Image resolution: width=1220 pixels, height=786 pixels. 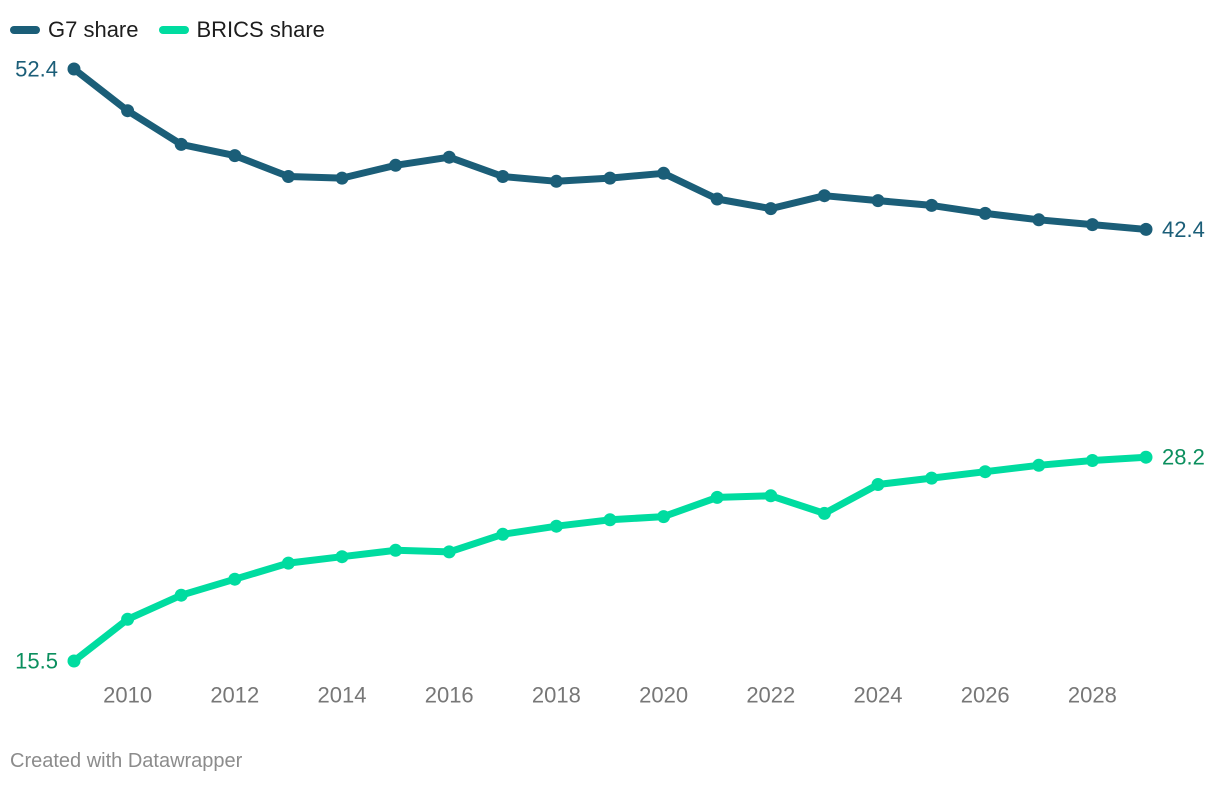 What do you see at coordinates (878, 484) in the screenshot?
I see `data-point-brics-share-2024` at bounding box center [878, 484].